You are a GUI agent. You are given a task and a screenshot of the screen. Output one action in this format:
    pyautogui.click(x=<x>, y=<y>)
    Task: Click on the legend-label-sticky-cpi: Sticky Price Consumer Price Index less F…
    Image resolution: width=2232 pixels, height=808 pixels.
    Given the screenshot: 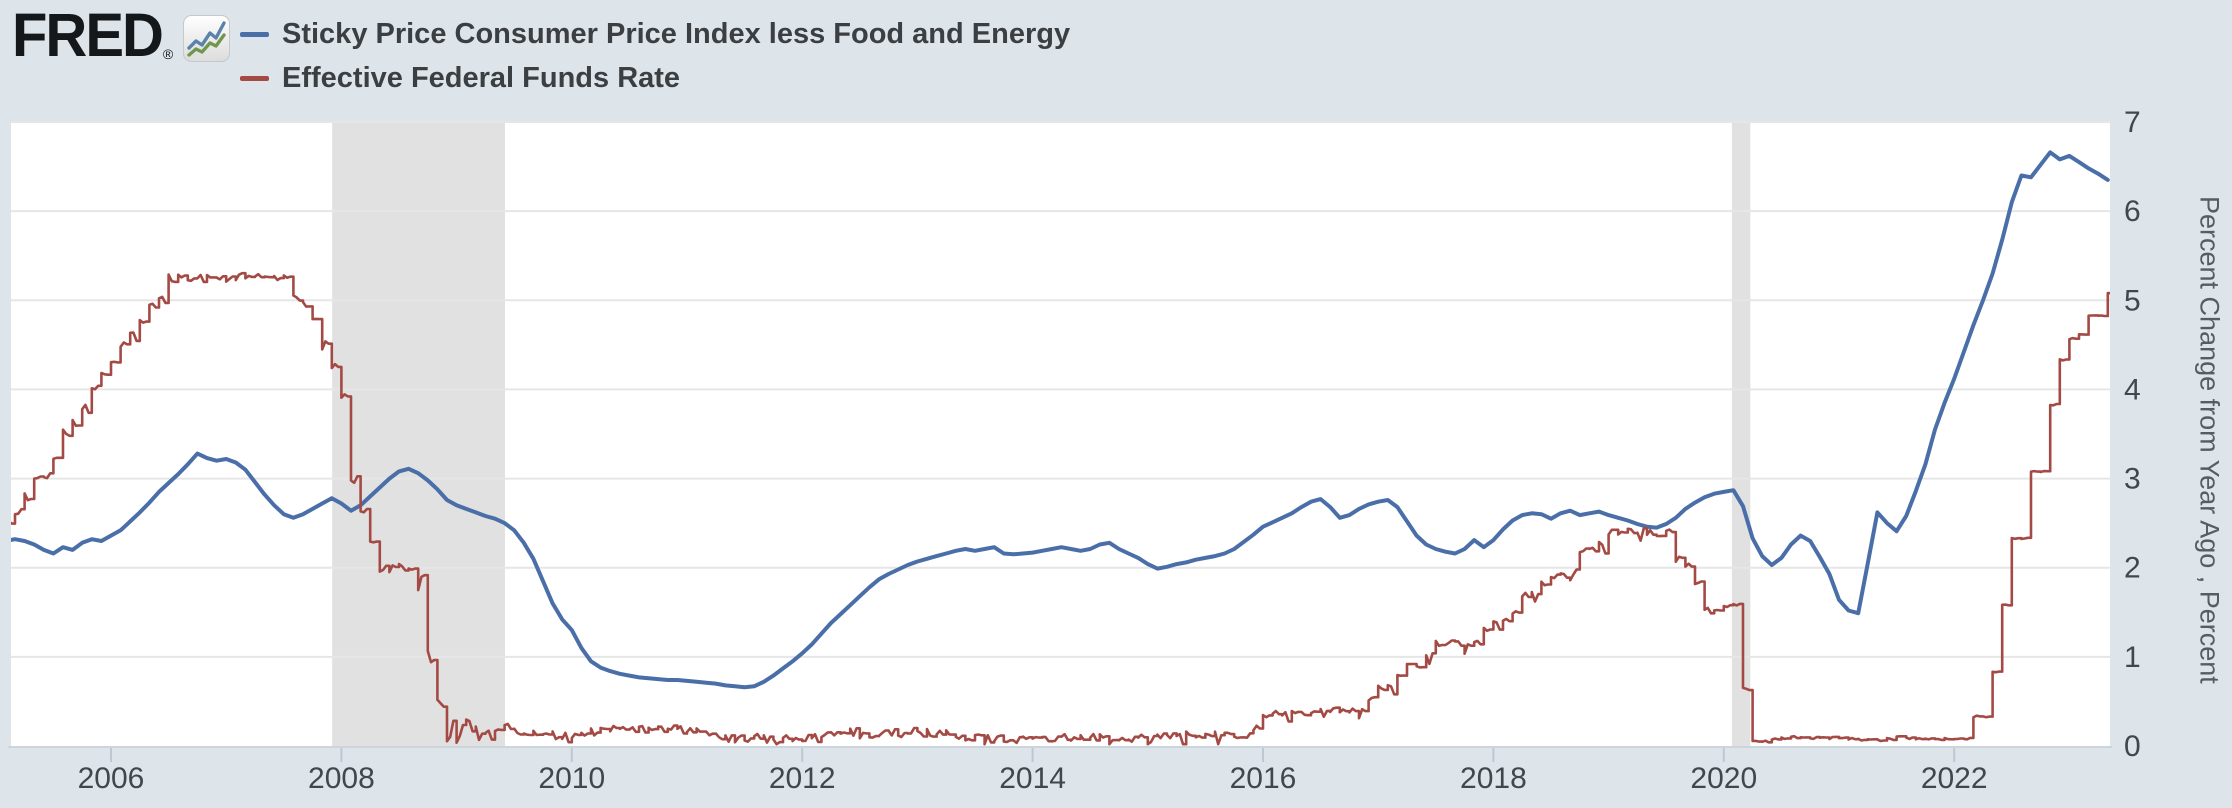 What is the action you would take?
    pyautogui.click(x=676, y=33)
    